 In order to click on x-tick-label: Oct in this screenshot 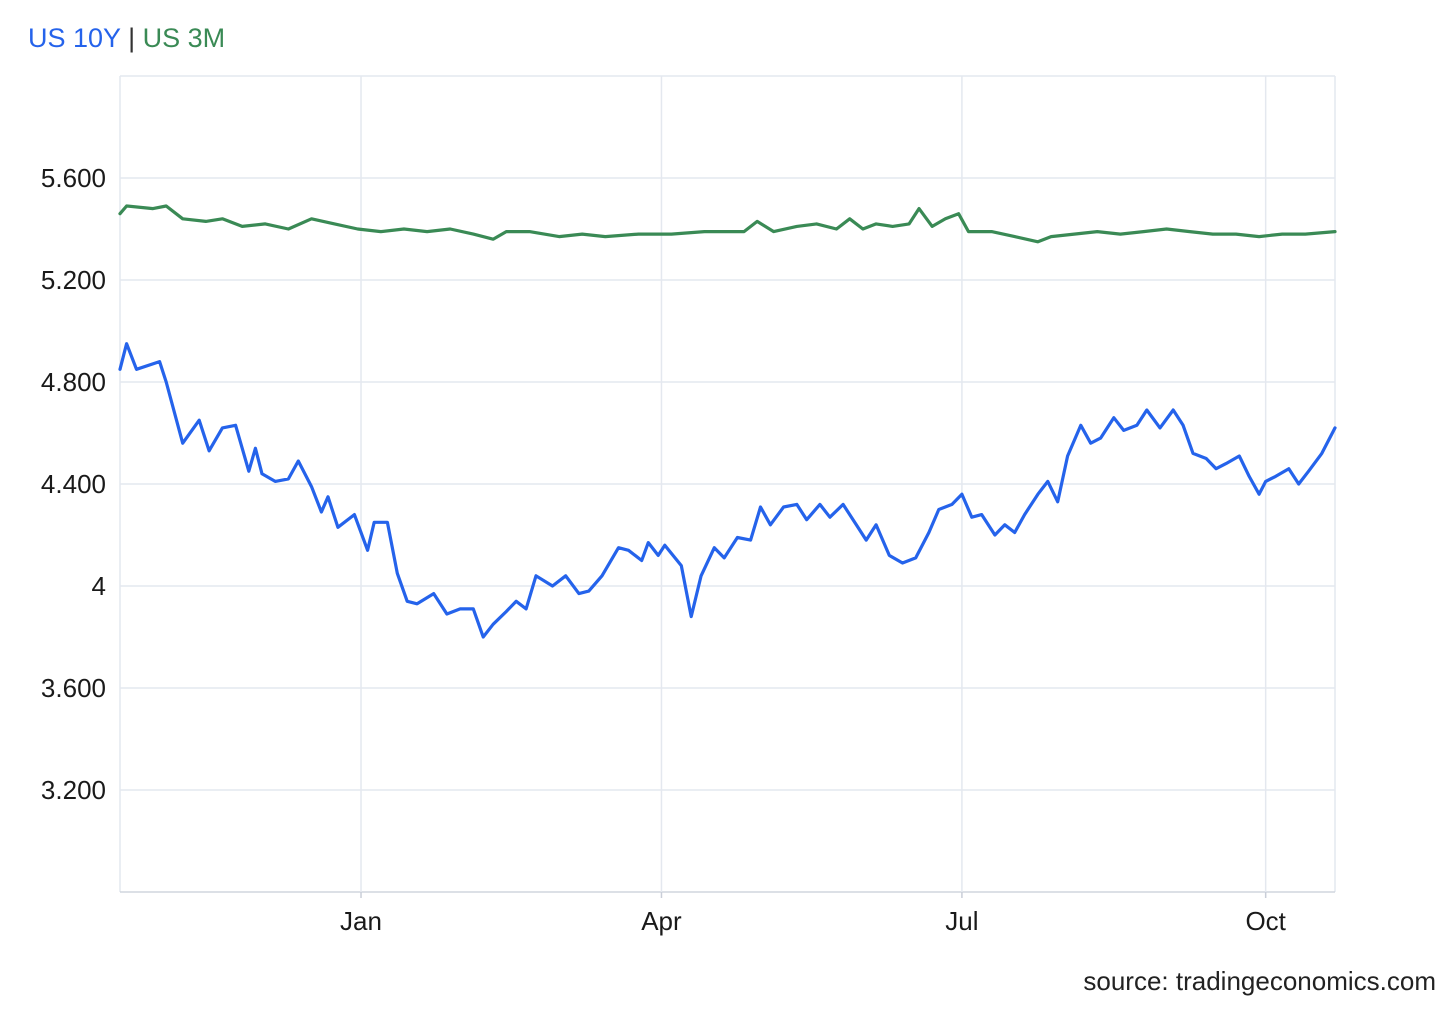, I will do `click(1265, 921)`.